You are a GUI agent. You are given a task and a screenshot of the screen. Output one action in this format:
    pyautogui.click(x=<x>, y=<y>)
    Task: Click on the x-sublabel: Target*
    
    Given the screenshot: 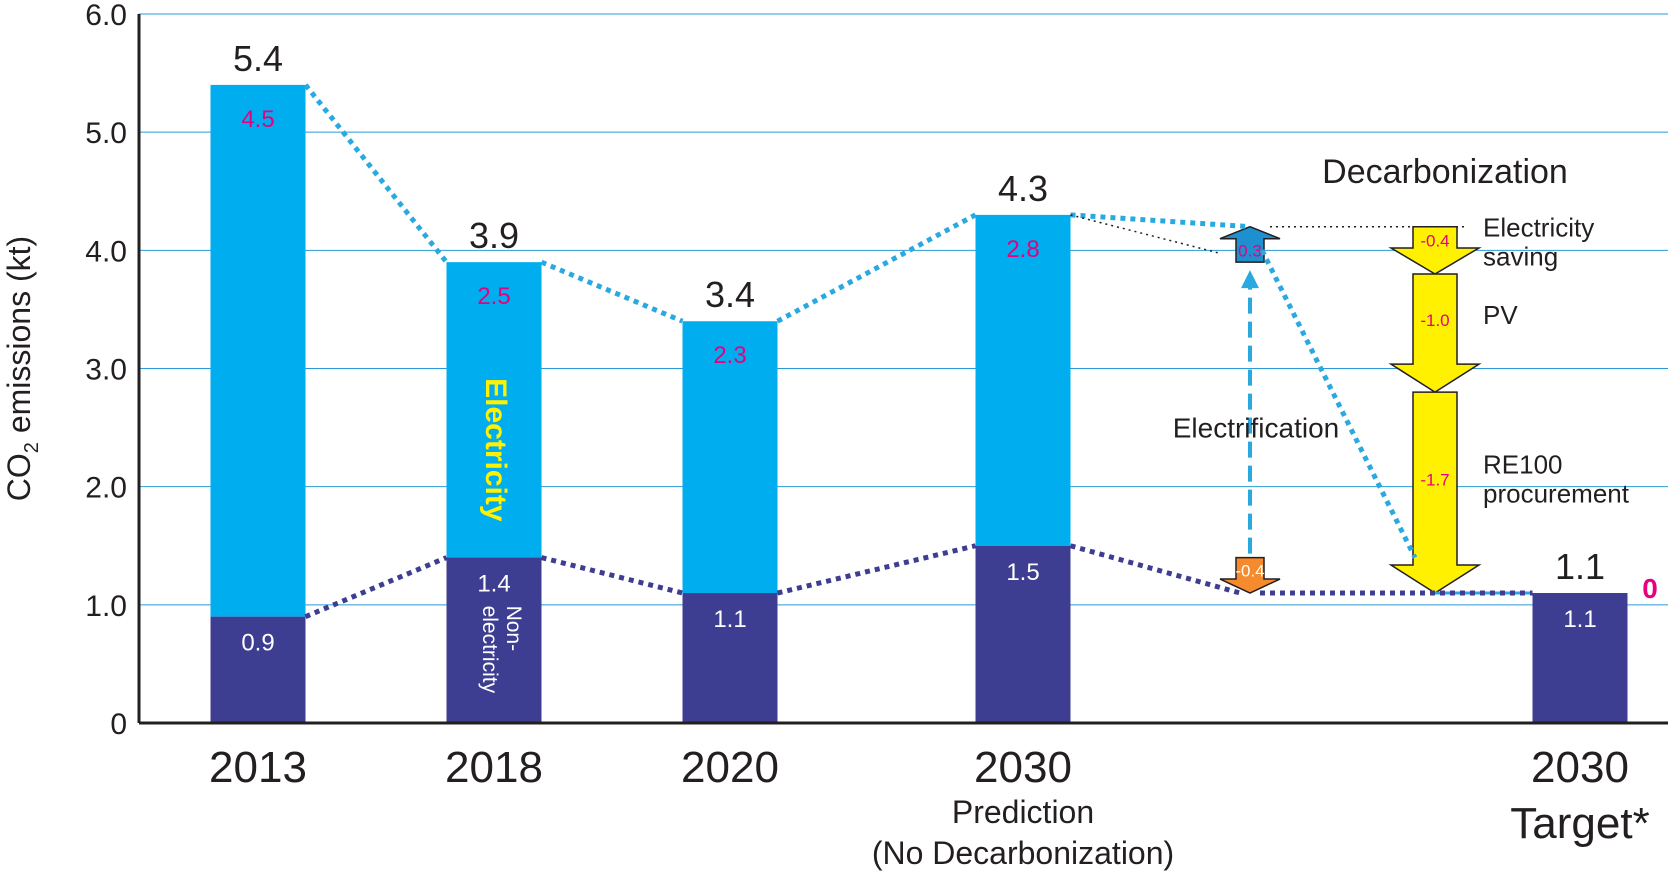 What is the action you would take?
    pyautogui.click(x=1579, y=823)
    